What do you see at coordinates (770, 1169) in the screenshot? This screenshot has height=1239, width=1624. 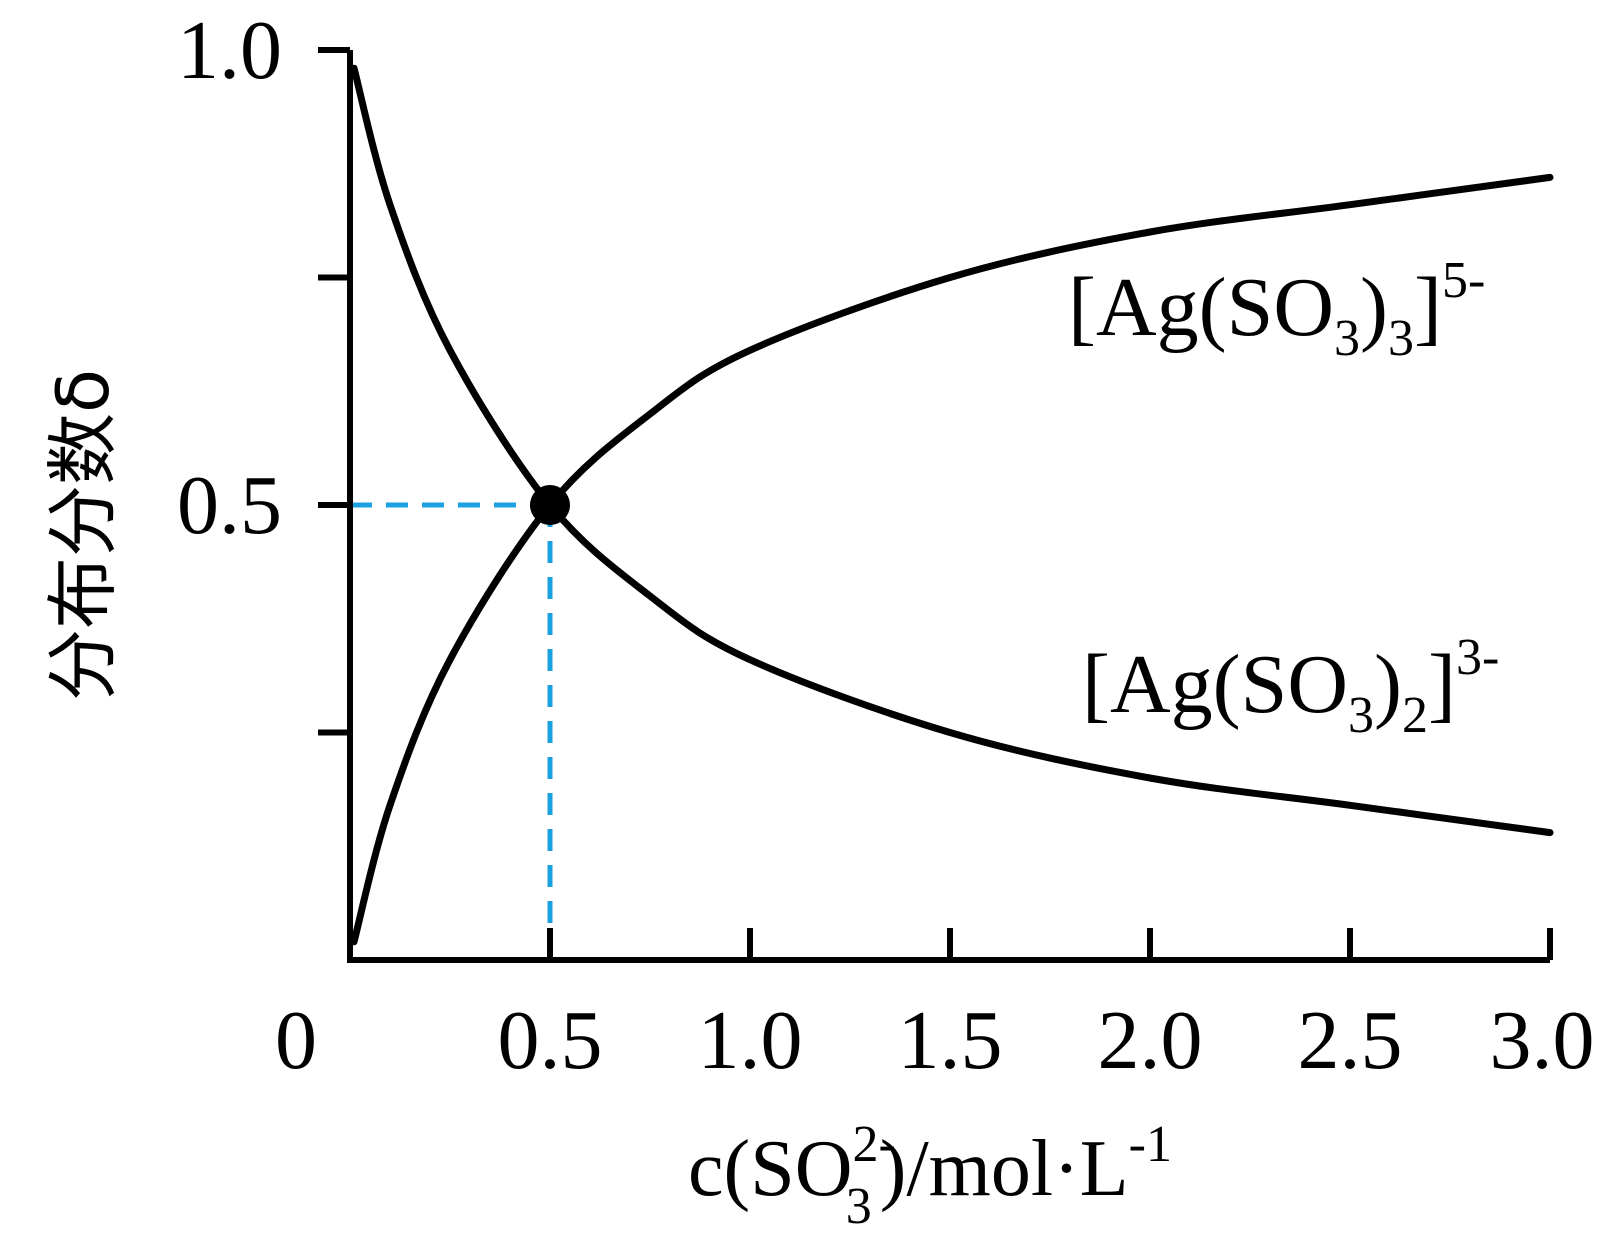 I see `x-axis-title-prefix: c(SO` at bounding box center [770, 1169].